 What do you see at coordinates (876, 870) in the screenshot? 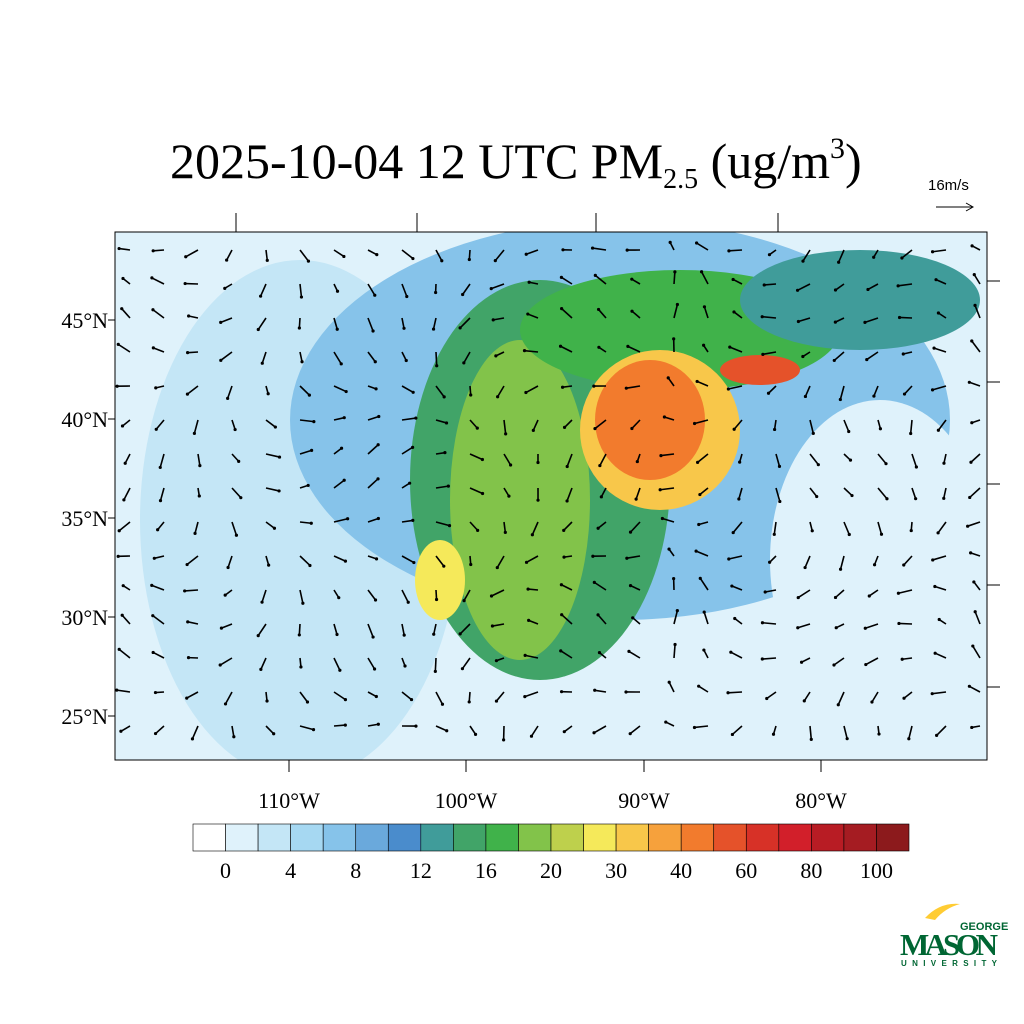
I see `colorbar-label: 100` at bounding box center [876, 870].